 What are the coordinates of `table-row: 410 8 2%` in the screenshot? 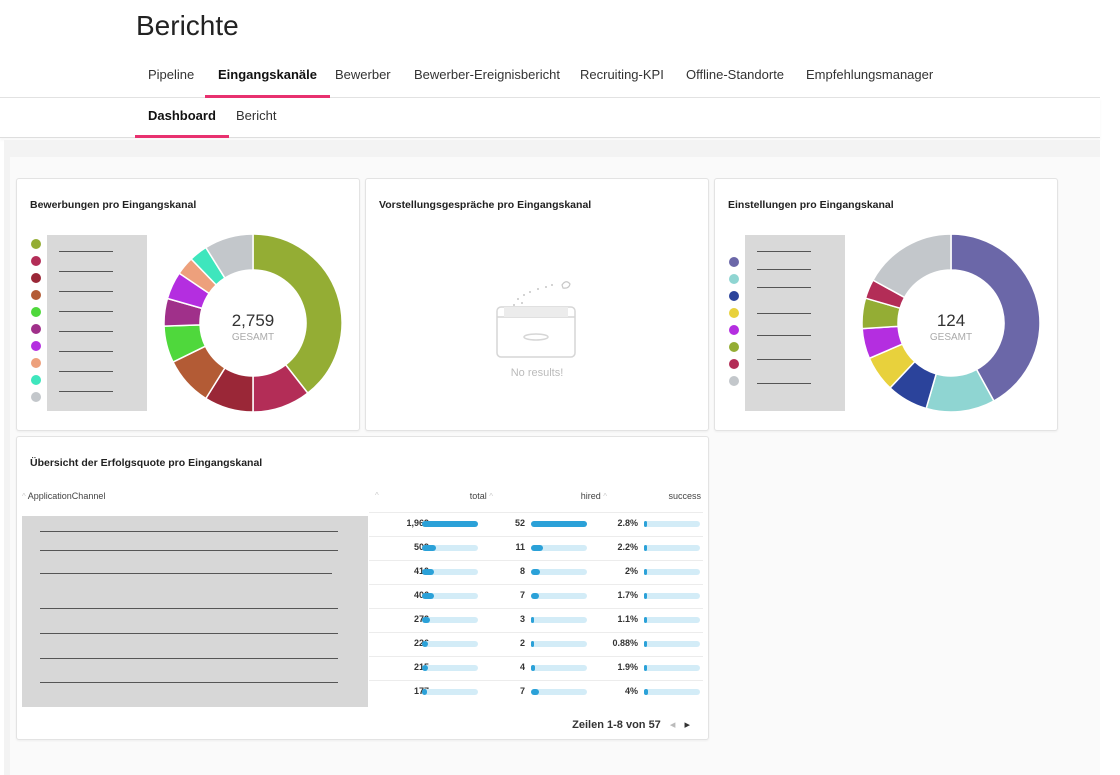 It's located at (536, 572).